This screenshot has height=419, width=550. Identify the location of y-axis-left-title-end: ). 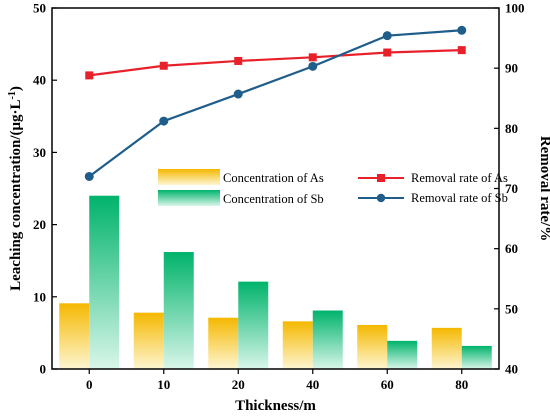
(16, 88).